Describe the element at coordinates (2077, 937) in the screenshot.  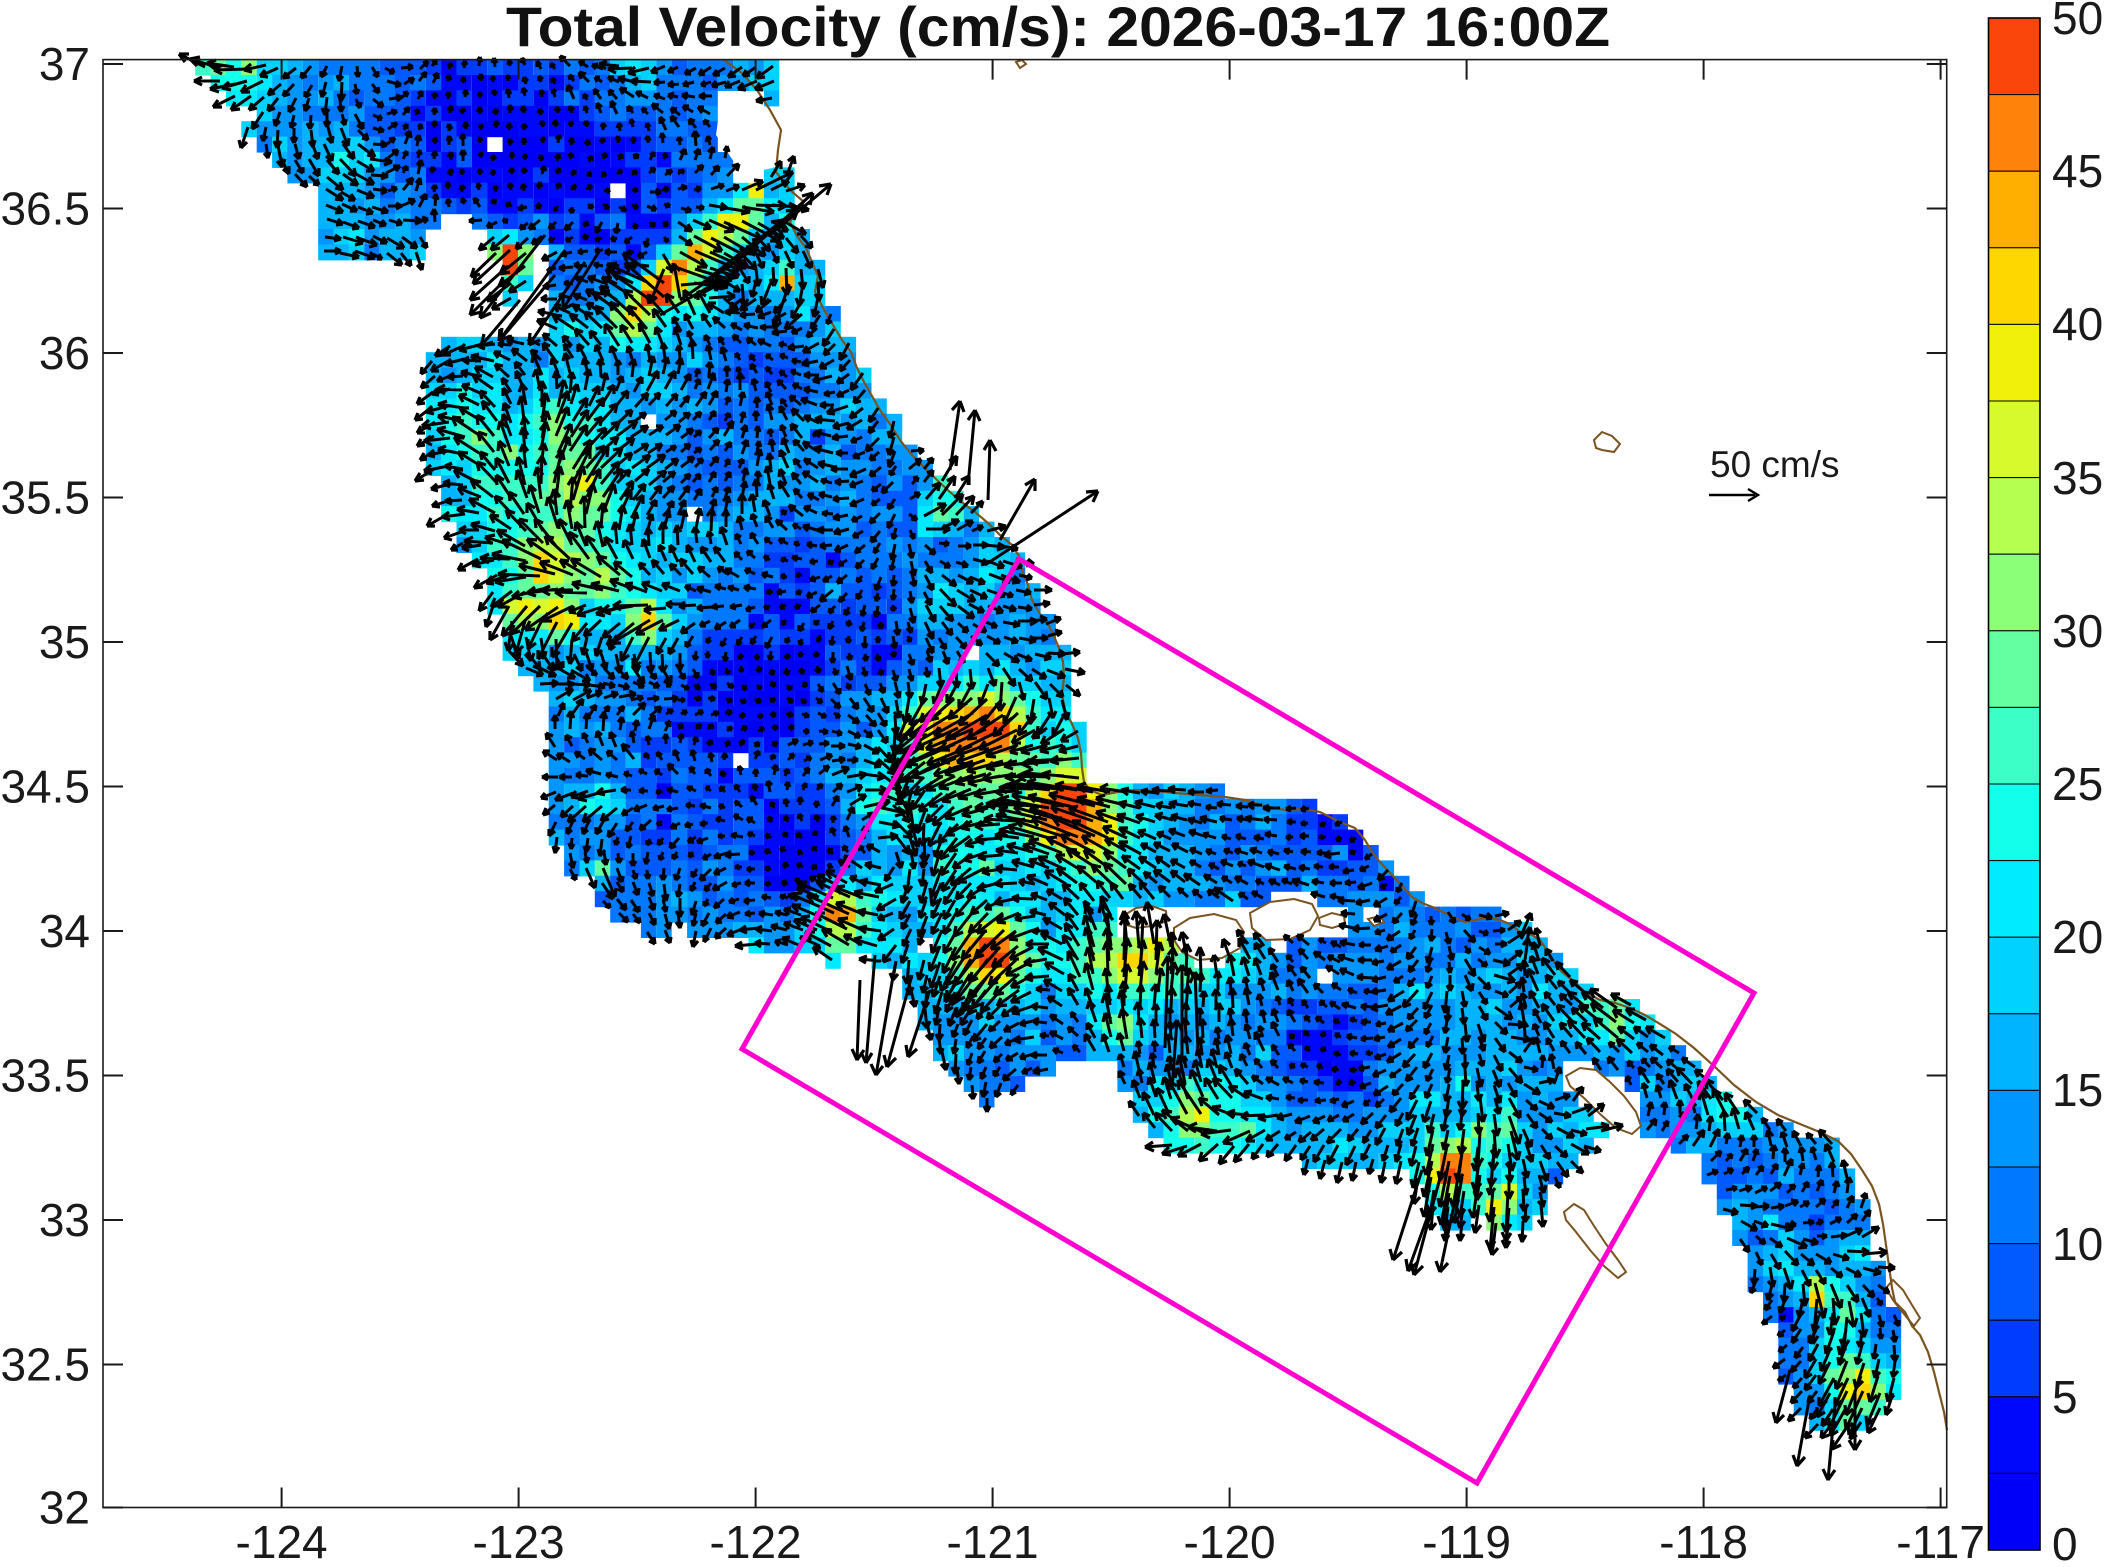
I see `svg-text: 20` at that location.